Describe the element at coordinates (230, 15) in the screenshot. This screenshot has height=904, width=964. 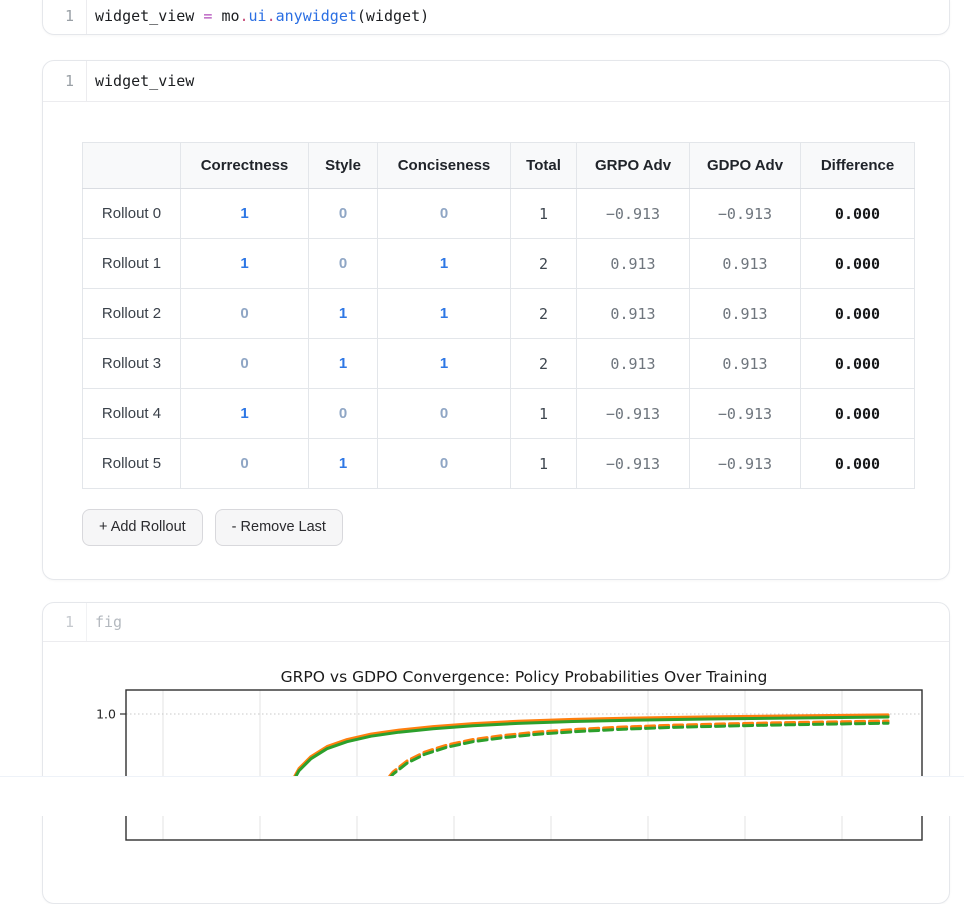
I see `code-token: mo` at that location.